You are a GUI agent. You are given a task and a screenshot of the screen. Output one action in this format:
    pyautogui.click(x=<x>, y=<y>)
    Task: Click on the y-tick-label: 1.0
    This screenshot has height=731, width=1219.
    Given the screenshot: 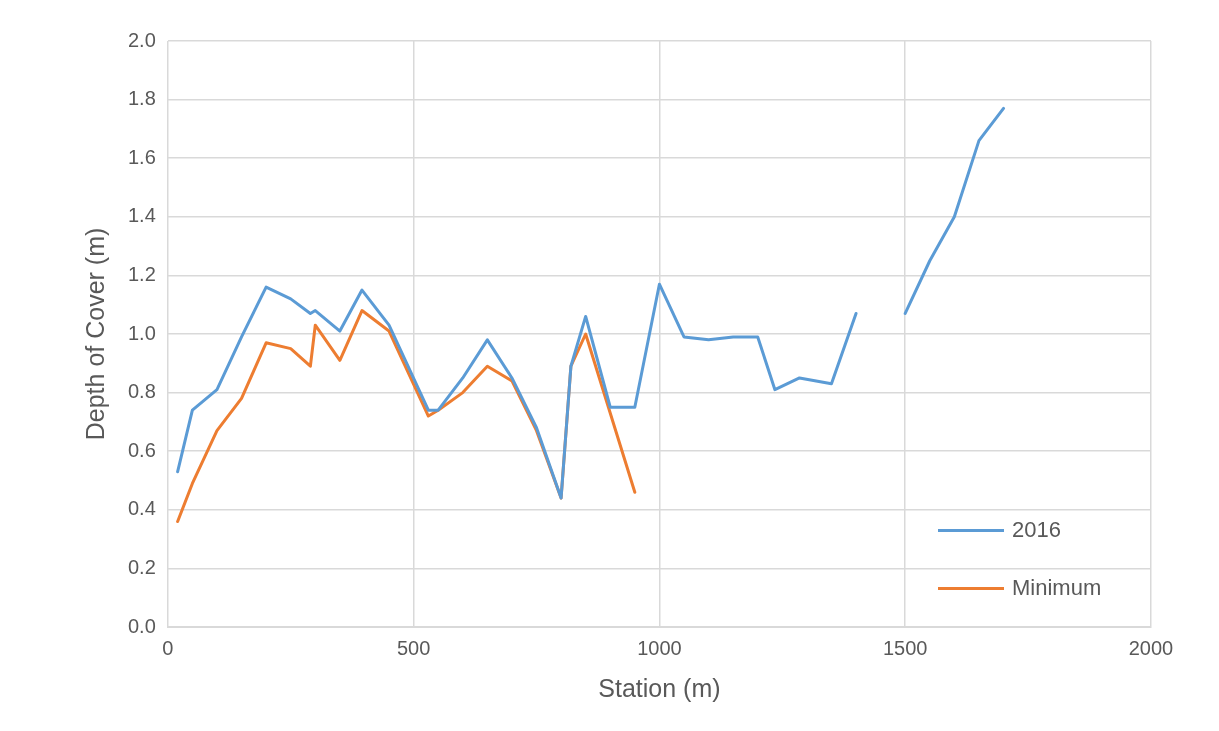 What is the action you would take?
    pyautogui.click(x=141, y=332)
    